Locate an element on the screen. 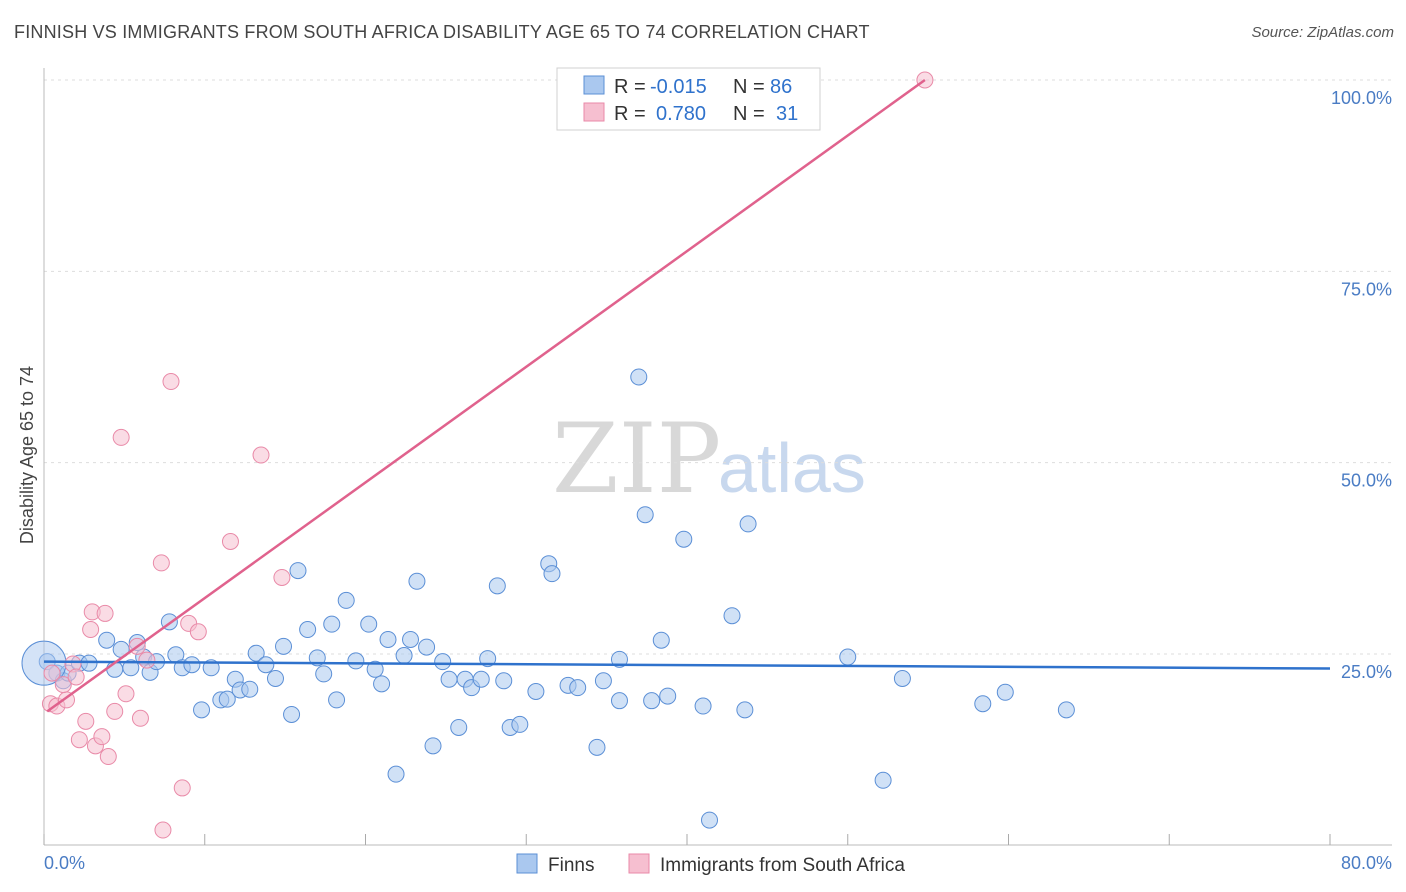 This screenshot has width=1406, height=892. watermark-atlas: atlas is located at coordinates (792, 468).